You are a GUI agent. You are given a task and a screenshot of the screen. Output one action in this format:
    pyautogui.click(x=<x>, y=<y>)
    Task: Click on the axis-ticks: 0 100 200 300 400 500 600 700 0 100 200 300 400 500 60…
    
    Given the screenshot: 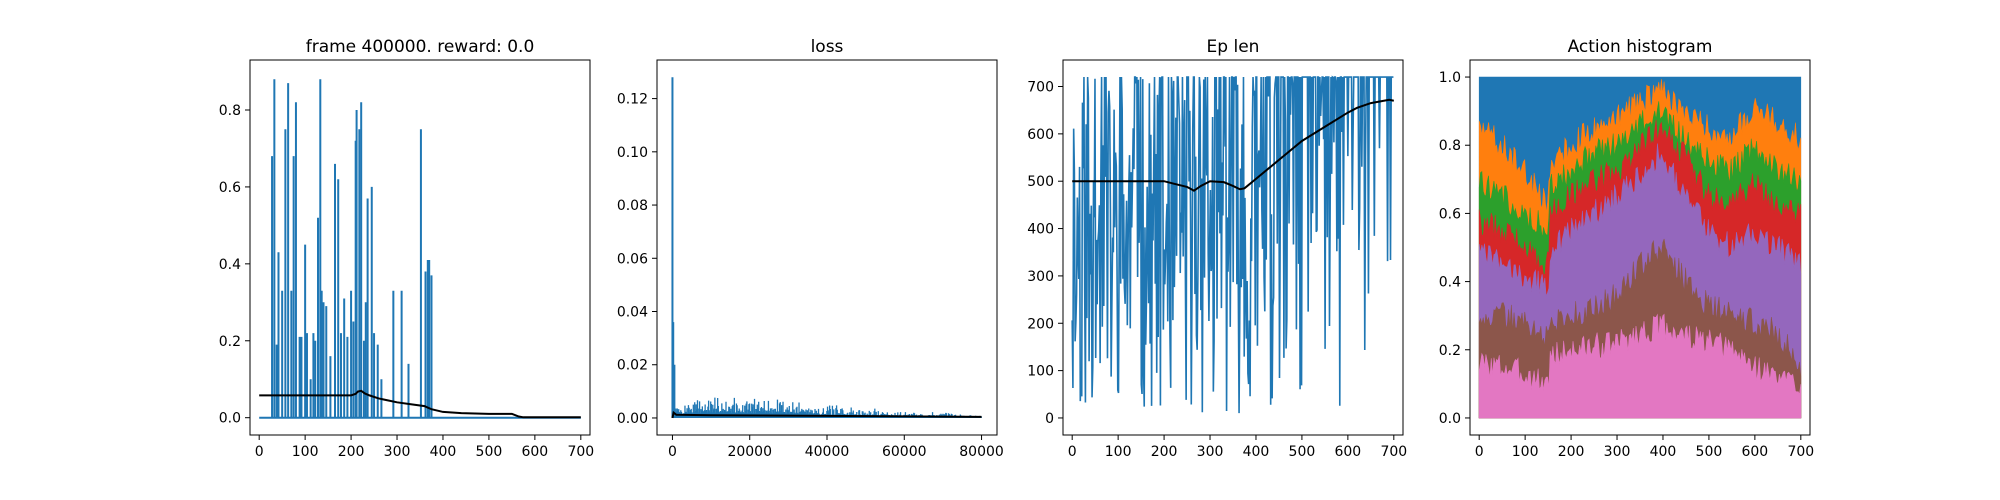 What is the action you would take?
    pyautogui.click(x=1217, y=270)
    